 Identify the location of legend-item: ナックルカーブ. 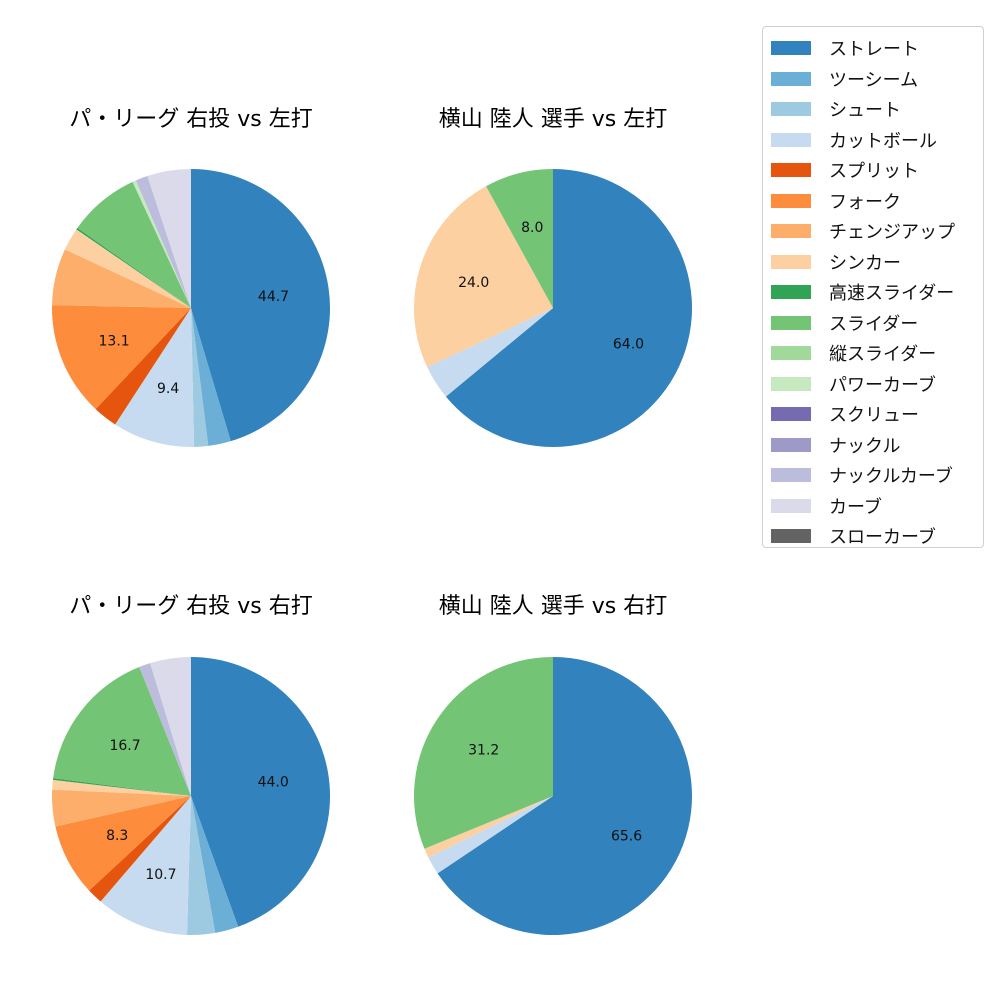
(877, 475).